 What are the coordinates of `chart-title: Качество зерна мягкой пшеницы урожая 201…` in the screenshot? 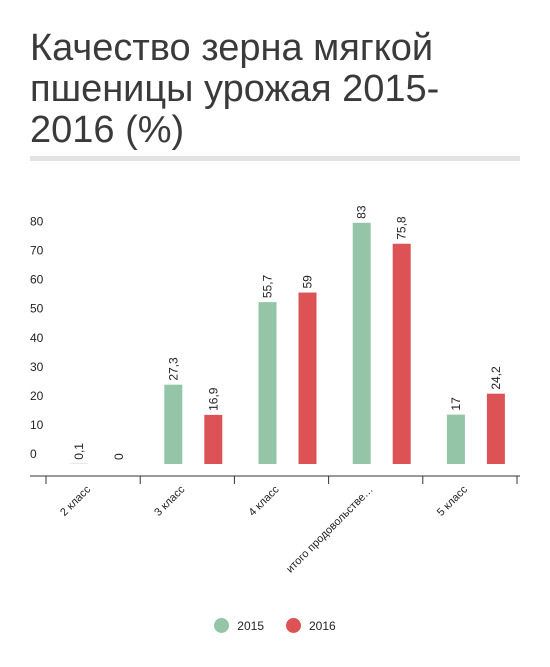 It's located at (235, 89).